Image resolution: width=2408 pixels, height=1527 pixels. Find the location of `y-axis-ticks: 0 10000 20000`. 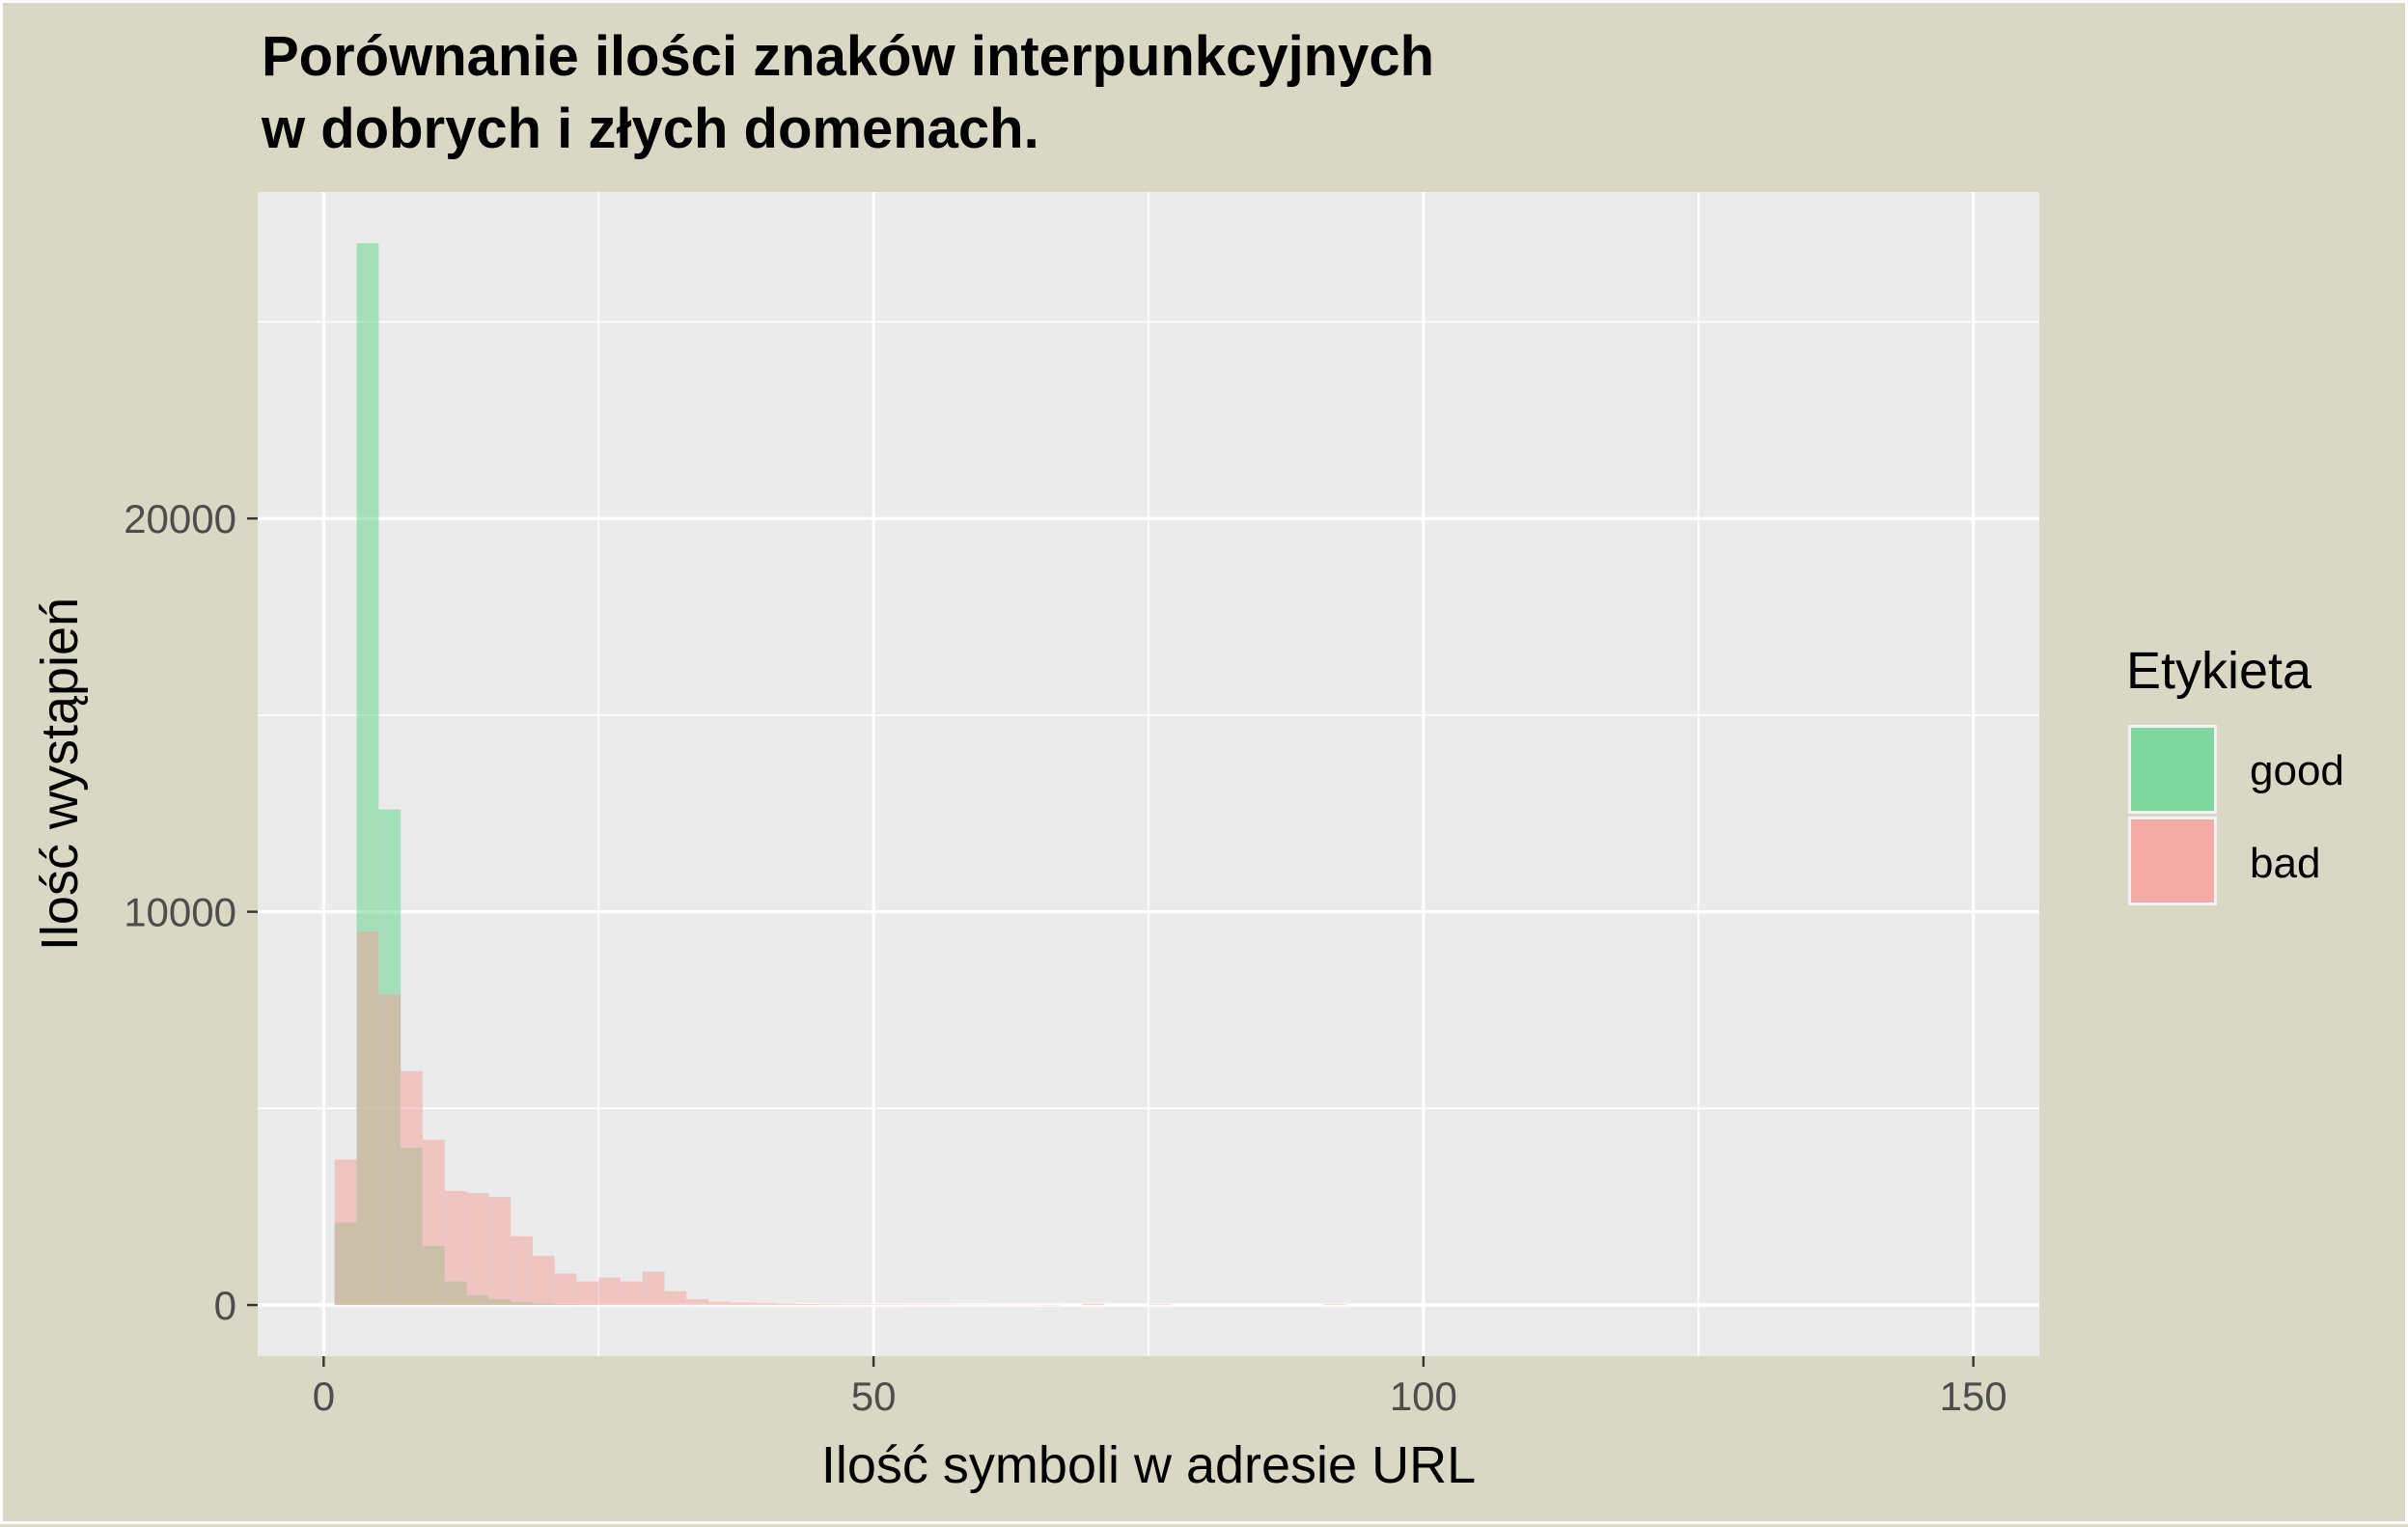

y-axis-ticks: 0 10000 20000 is located at coordinates (191, 912).